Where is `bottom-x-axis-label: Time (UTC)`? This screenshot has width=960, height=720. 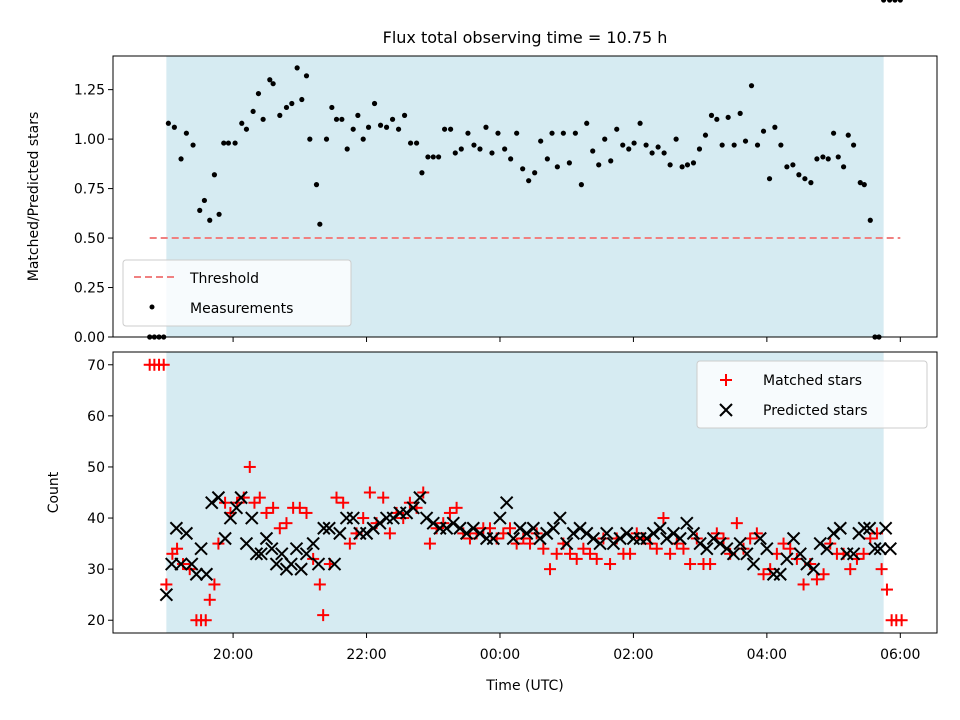
bottom-x-axis-label: Time (UTC) is located at coordinates (524, 686).